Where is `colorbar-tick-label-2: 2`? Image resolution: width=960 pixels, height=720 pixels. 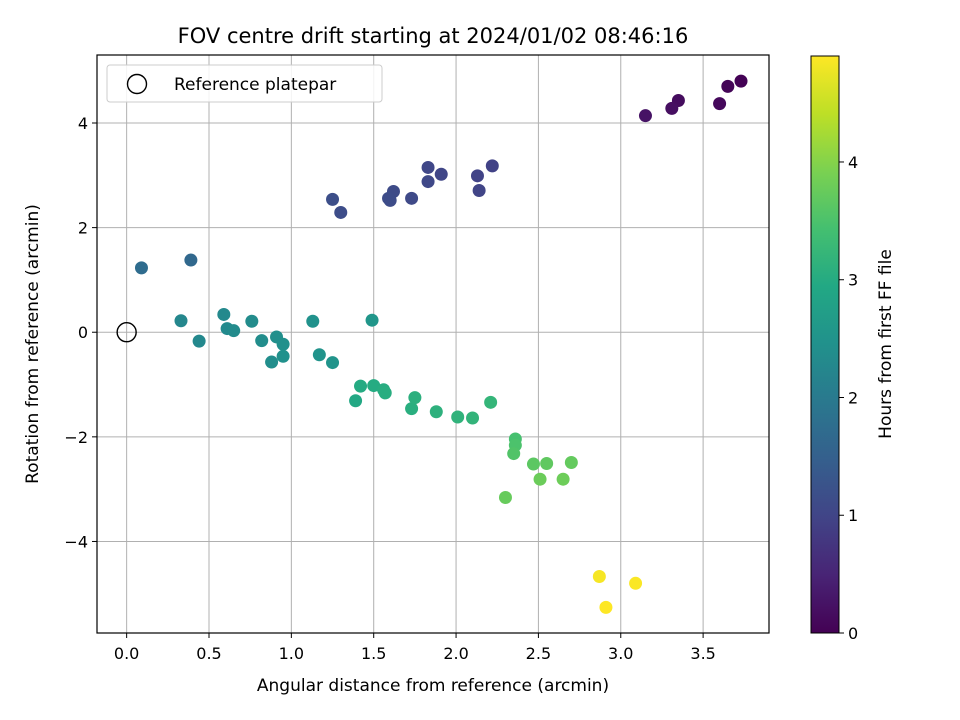
colorbar-tick-label-2: 2 is located at coordinates (853, 397).